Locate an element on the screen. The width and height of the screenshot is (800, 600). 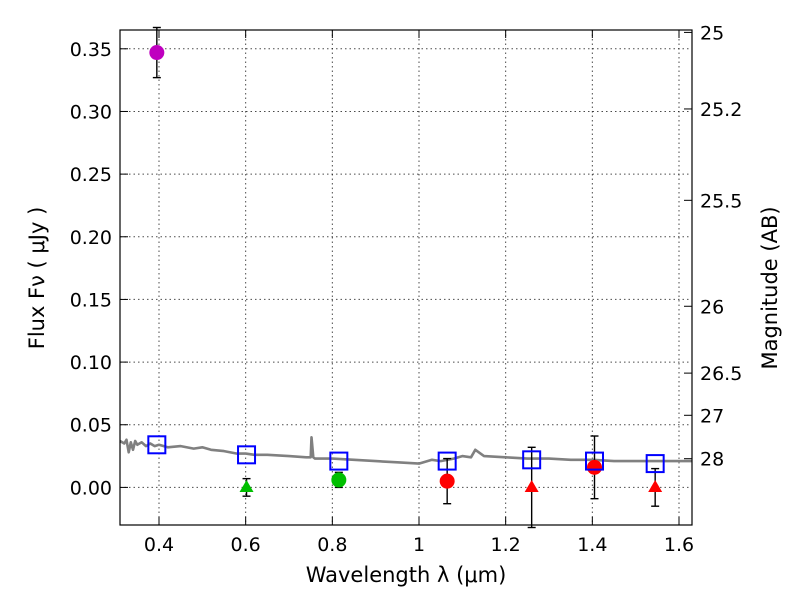
x-tick-label: 1.4 is located at coordinates (592, 545).